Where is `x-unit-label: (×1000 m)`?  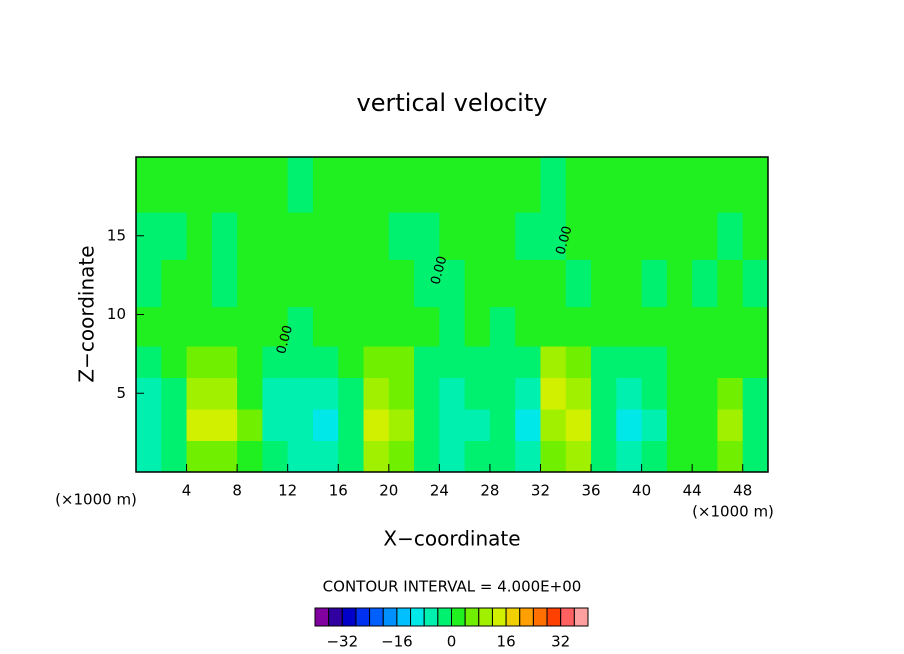
x-unit-label: (×1000 m) is located at coordinates (733, 512).